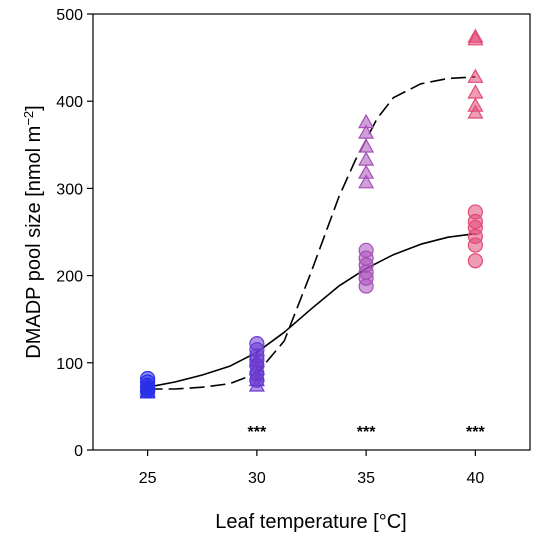 Image resolution: width=550 pixels, height=540 pixels. I want to click on x-axis: 25 30 35 40, so click(311, 468).